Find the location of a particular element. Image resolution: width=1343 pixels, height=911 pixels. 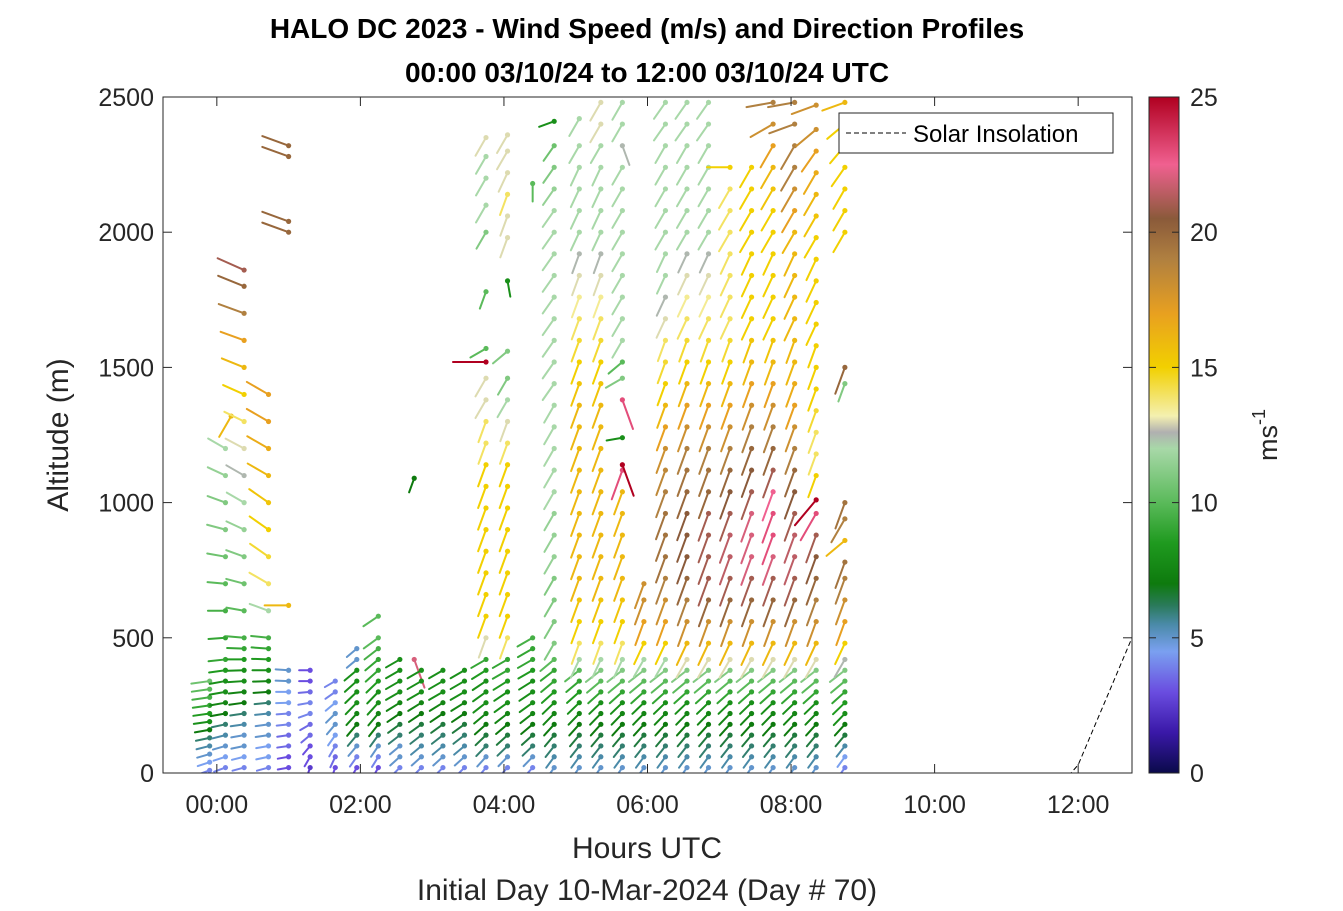

legend: Solar Insolation is located at coordinates (976, 133).